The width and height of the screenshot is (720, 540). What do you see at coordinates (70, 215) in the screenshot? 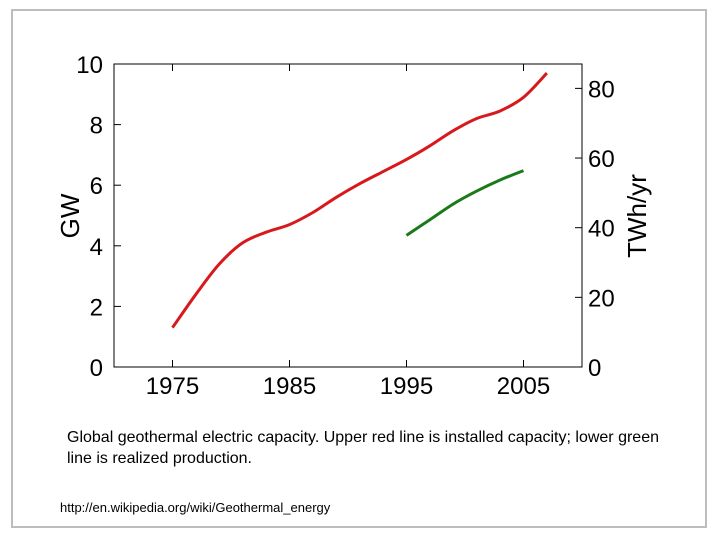
I see `left-y-axis-label: GW` at bounding box center [70, 215].